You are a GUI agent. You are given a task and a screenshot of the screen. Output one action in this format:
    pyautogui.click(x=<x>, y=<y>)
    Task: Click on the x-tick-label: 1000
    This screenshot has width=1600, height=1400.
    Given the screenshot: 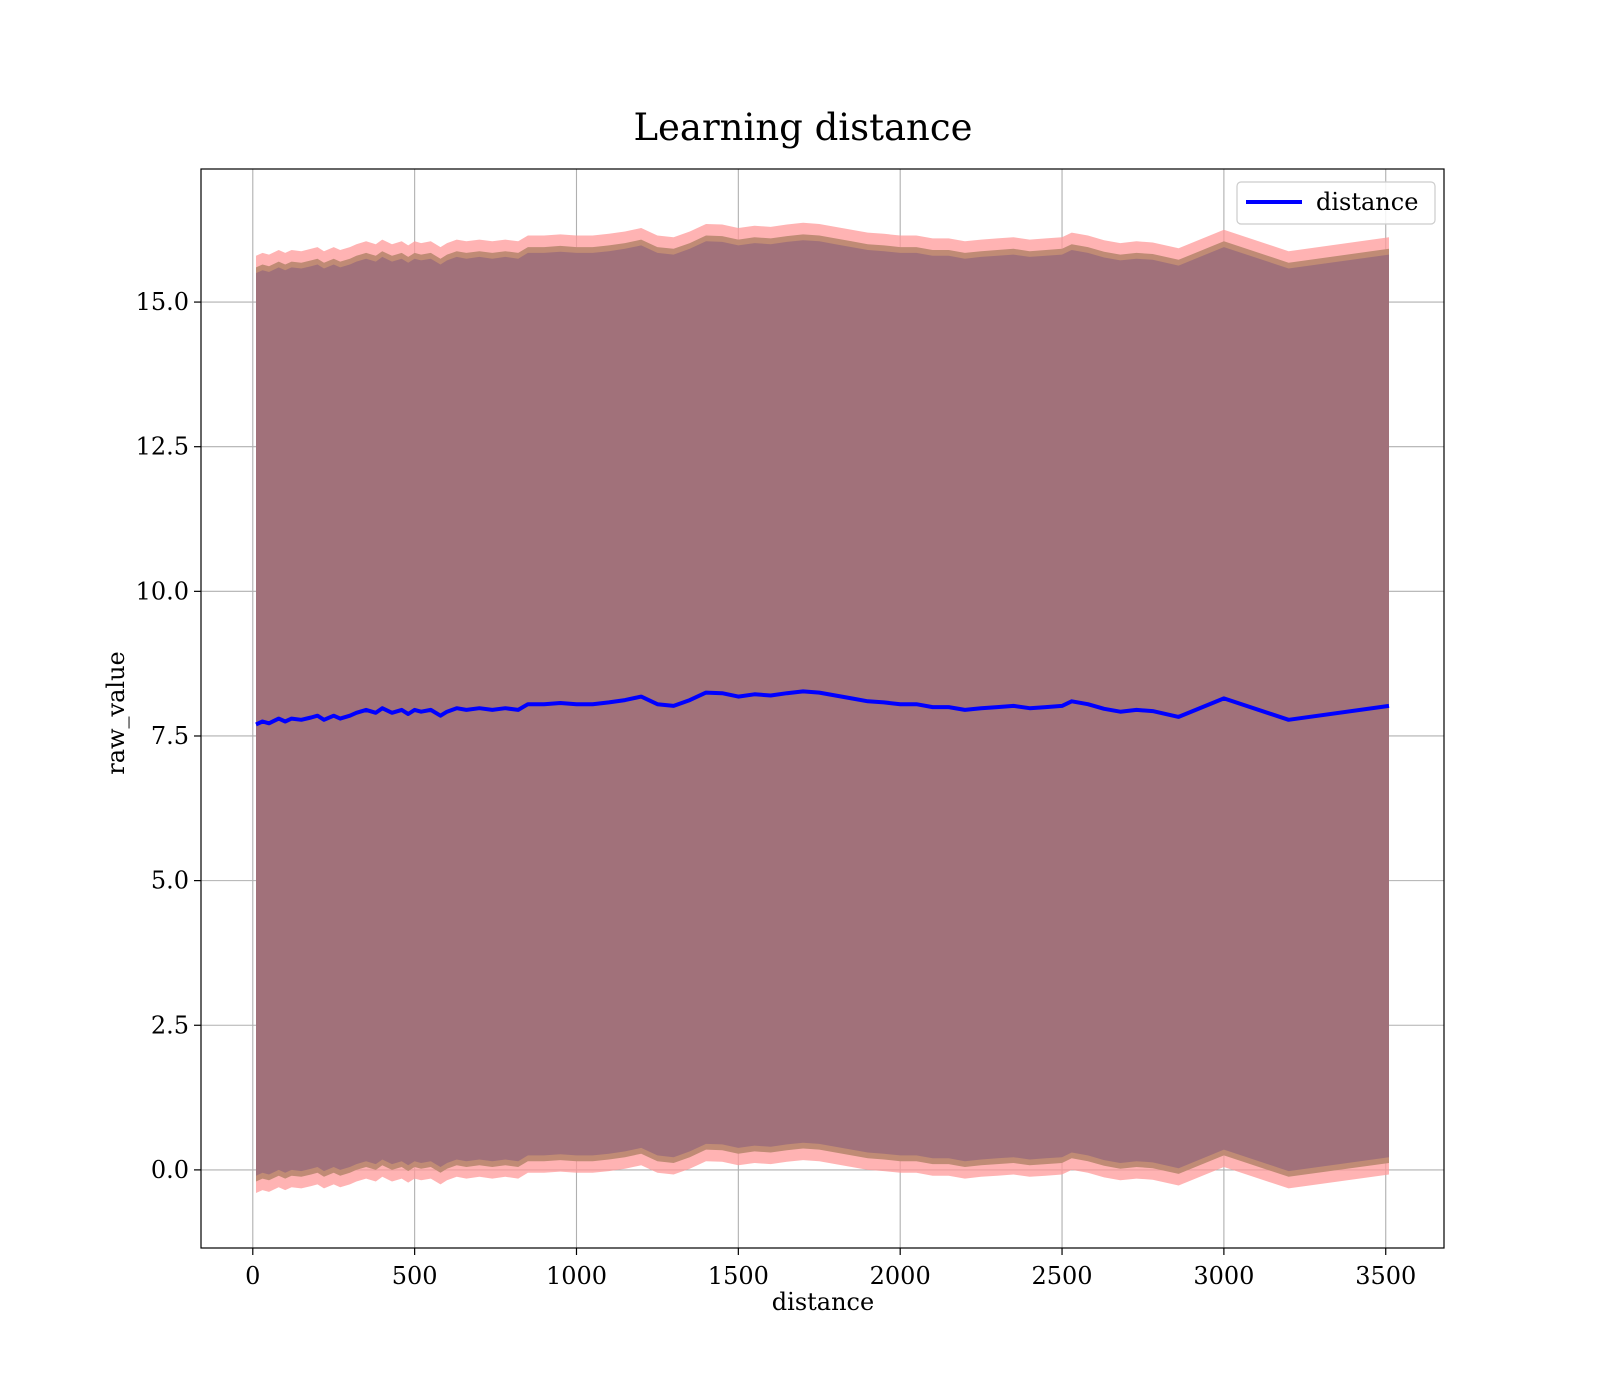 What is the action you would take?
    pyautogui.click(x=576, y=1276)
    